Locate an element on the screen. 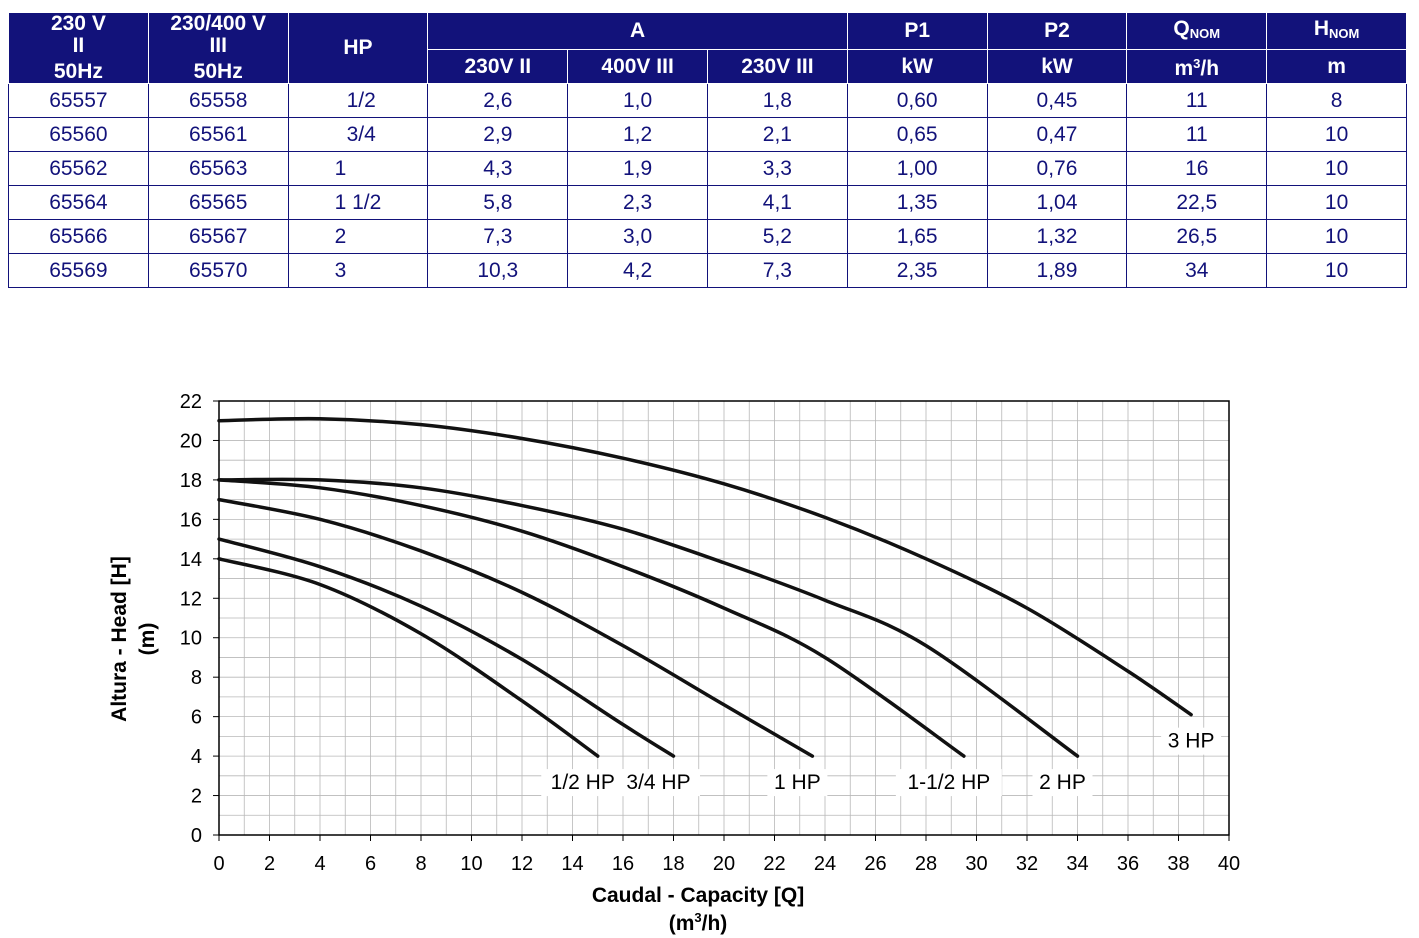  header-amps-230v-three: 230V III is located at coordinates (777, 66).